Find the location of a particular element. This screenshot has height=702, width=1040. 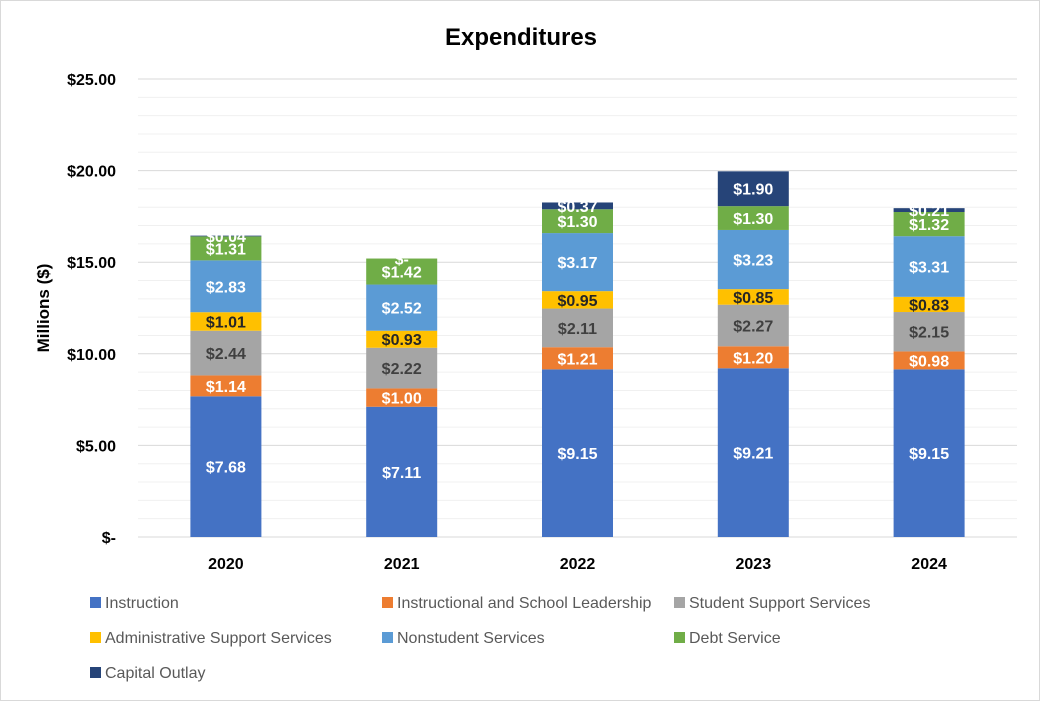

data-label: $1.21 is located at coordinates (577, 359).